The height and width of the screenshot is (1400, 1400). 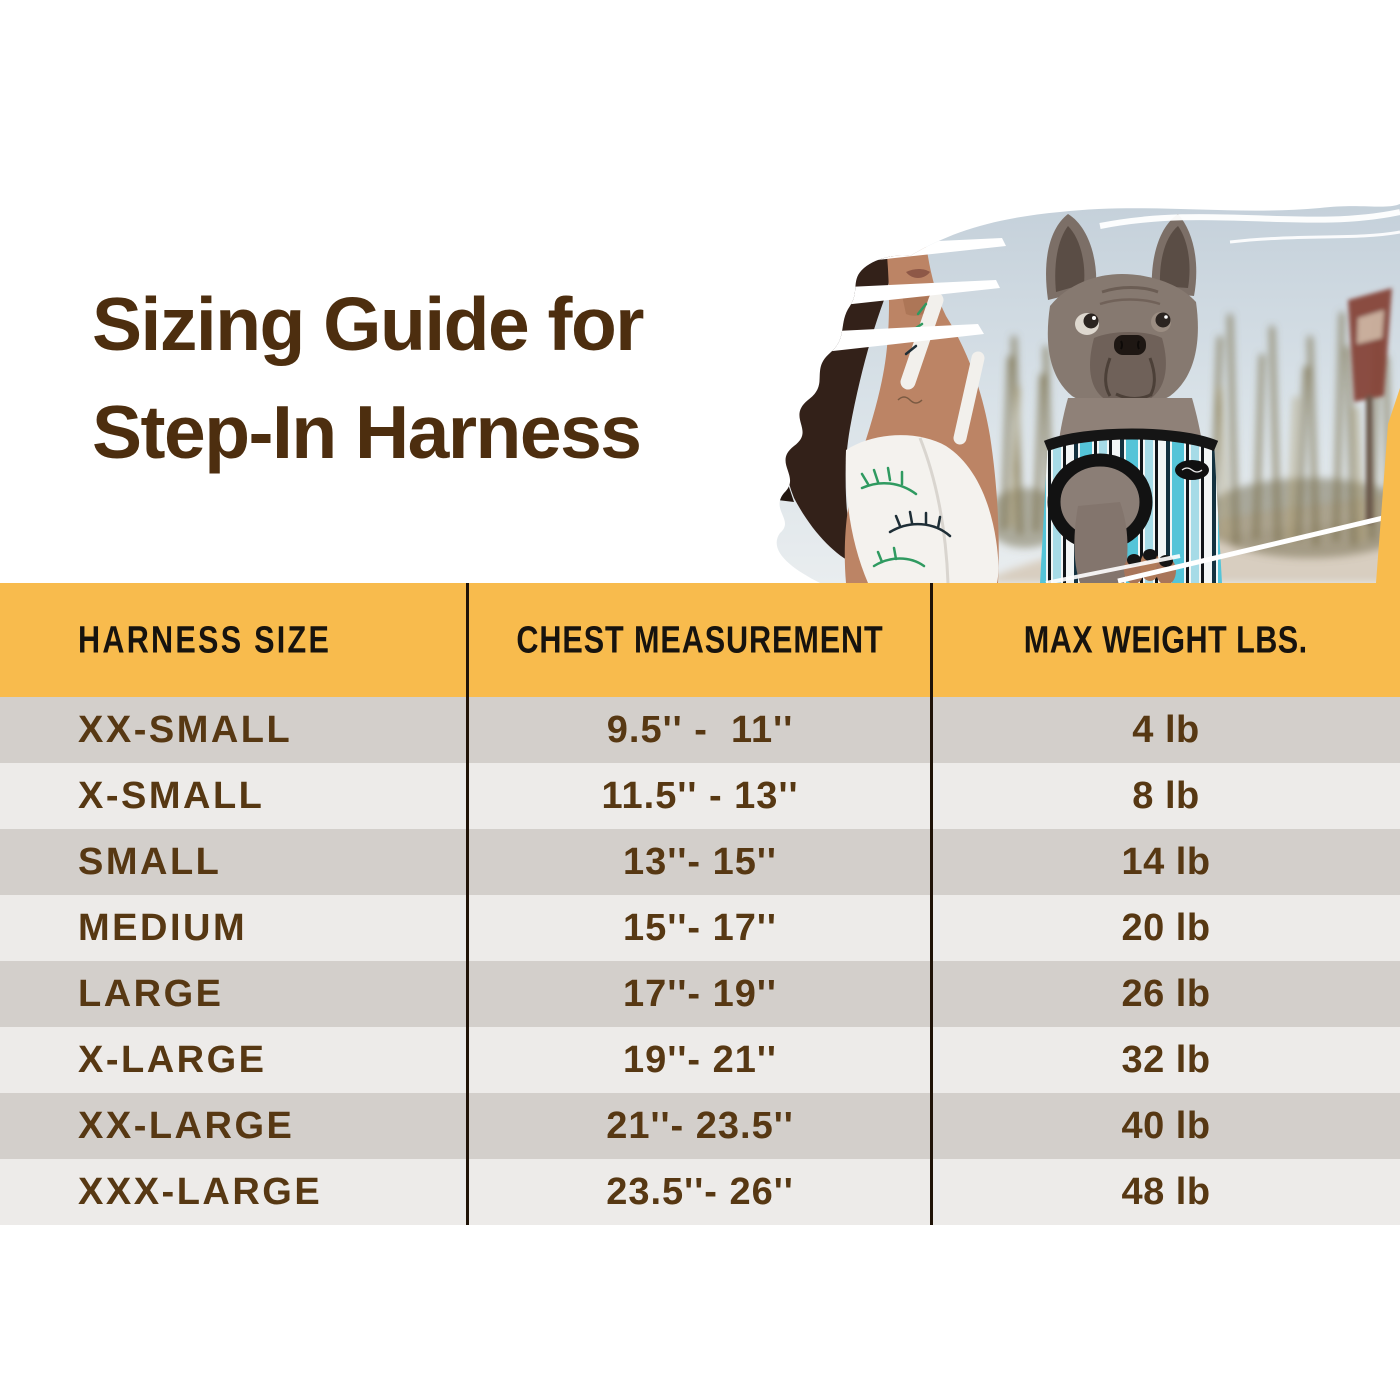 I want to click on size-cell: X-LARGE, so click(x=172, y=1059).